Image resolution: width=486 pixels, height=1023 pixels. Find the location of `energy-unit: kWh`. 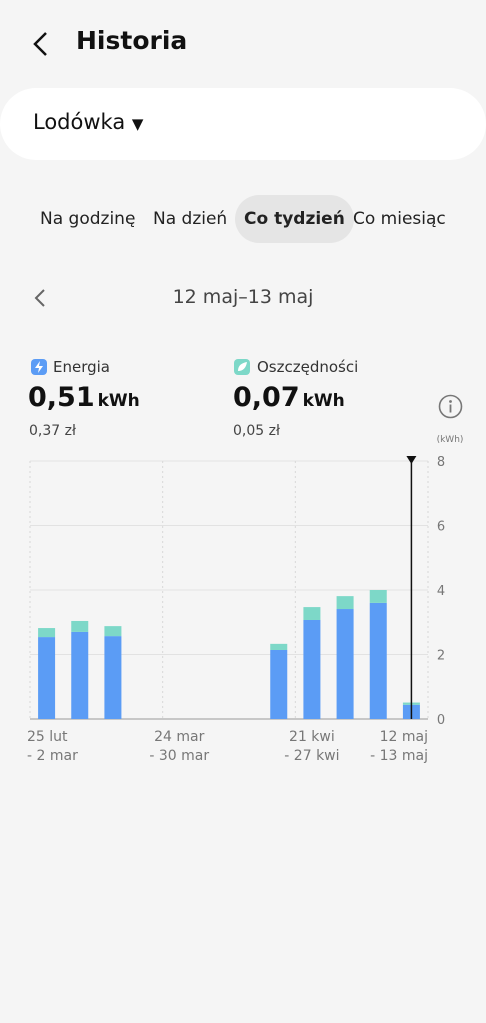

energy-unit: kWh is located at coordinates (118, 401).